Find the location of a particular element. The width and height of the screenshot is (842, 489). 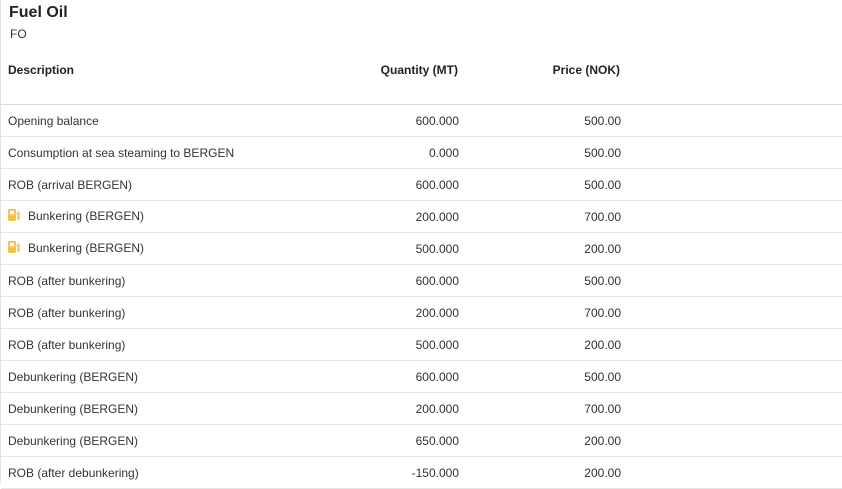

table-row: ROB (after bunkering) 200.000 700.00 is located at coordinates (421, 312).